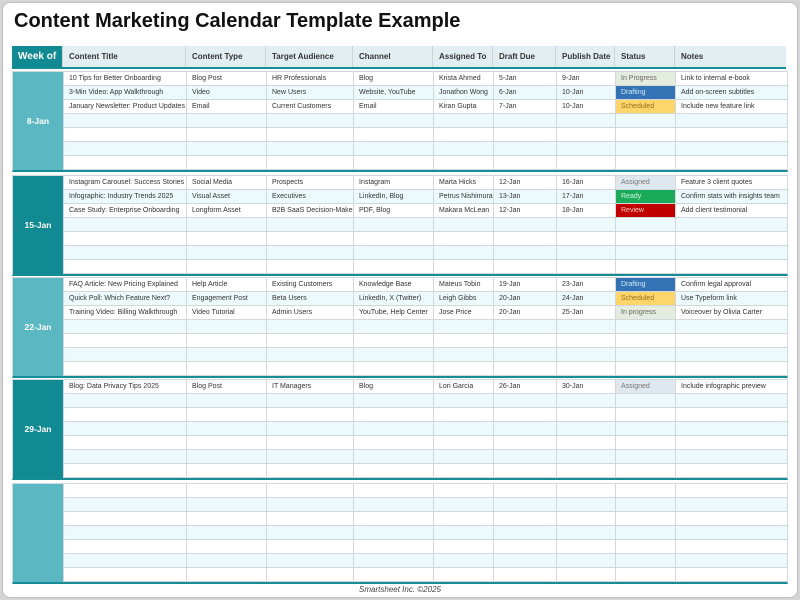 This screenshot has width=800, height=600. What do you see at coordinates (309, 182) in the screenshot?
I see `target-audience-cell: Prospects` at bounding box center [309, 182].